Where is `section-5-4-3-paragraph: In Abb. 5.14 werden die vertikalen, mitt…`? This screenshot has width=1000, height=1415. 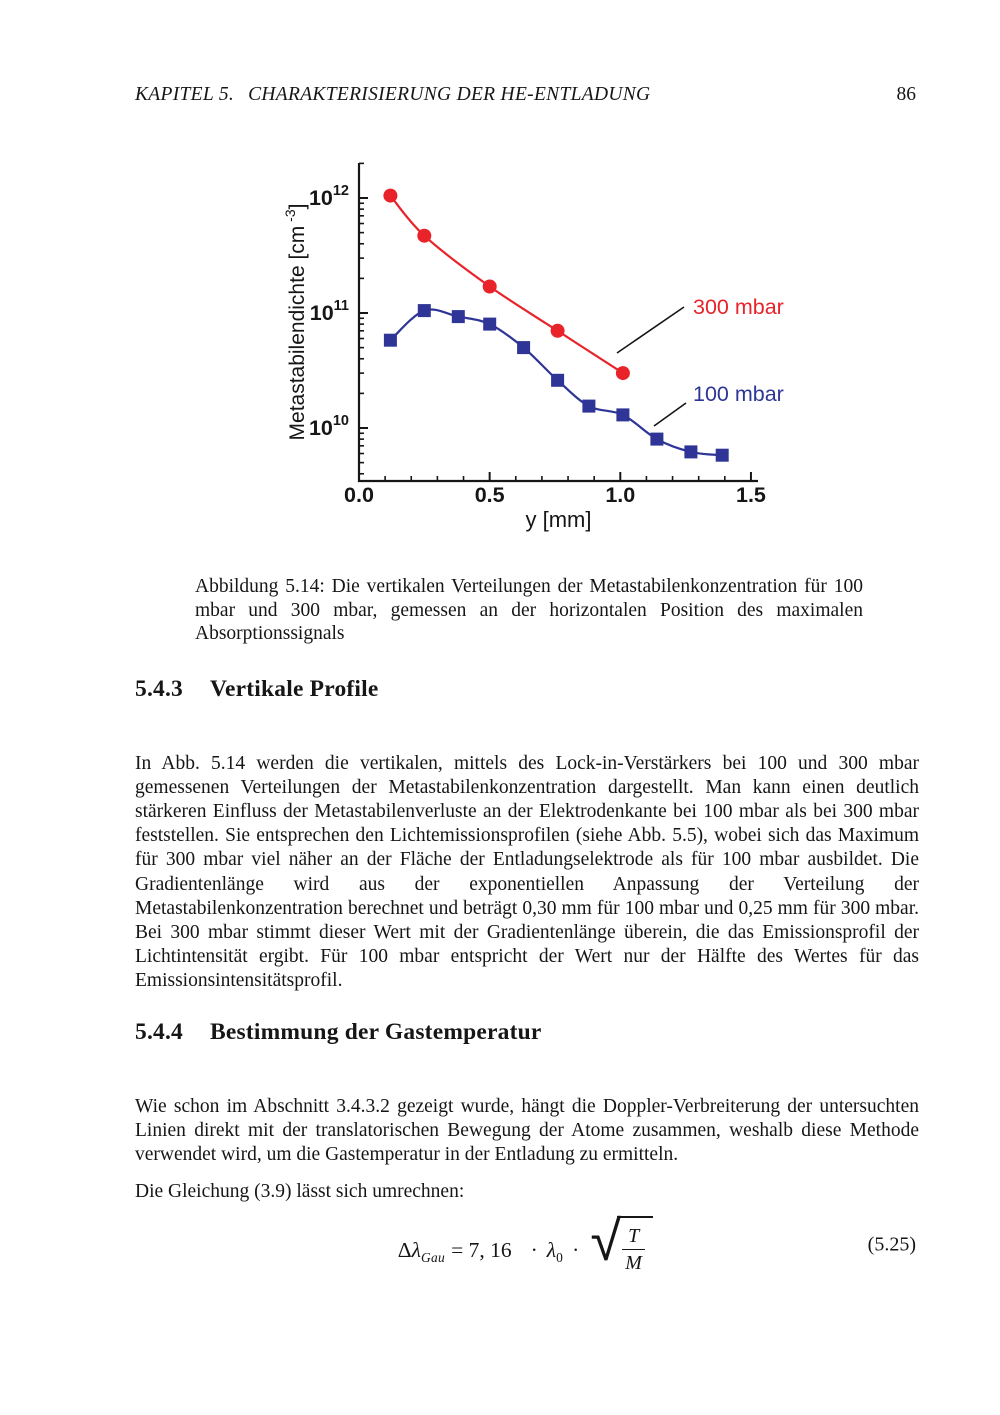 section-5-4-3-paragraph: In Abb. 5.14 werden die vertikalen, mitt… is located at coordinates (527, 872).